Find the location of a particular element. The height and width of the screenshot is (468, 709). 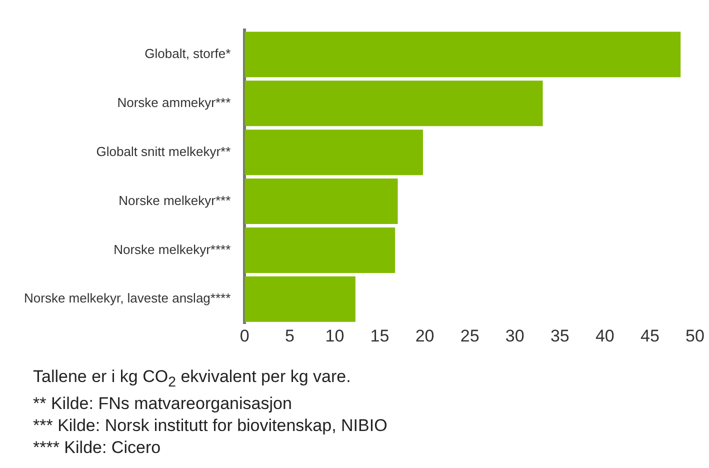

x-tick-label: 50 is located at coordinates (695, 336).